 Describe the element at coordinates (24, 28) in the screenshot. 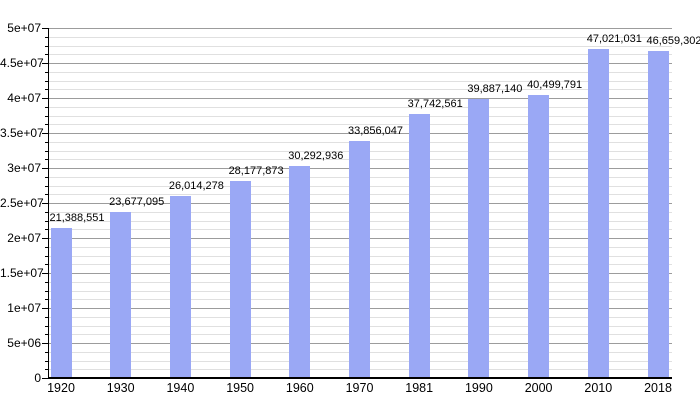

I see `y-axis-tick-label: 5e+07` at that location.